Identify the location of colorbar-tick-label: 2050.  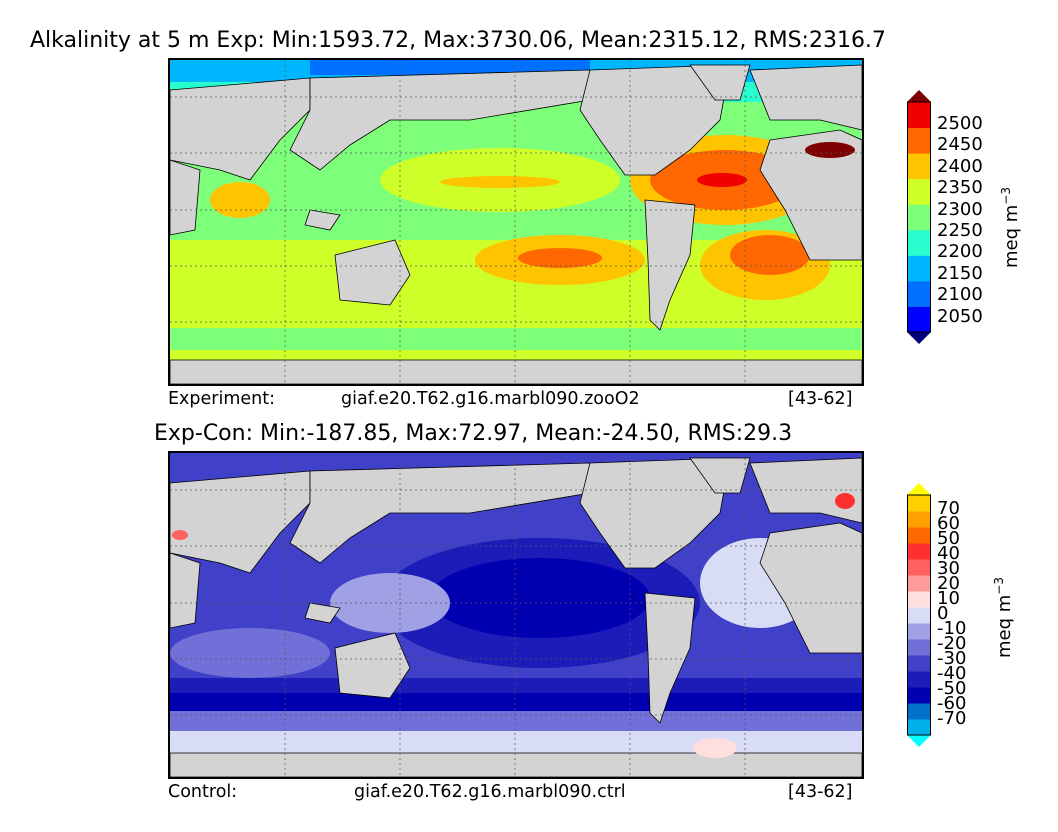
(960, 316).